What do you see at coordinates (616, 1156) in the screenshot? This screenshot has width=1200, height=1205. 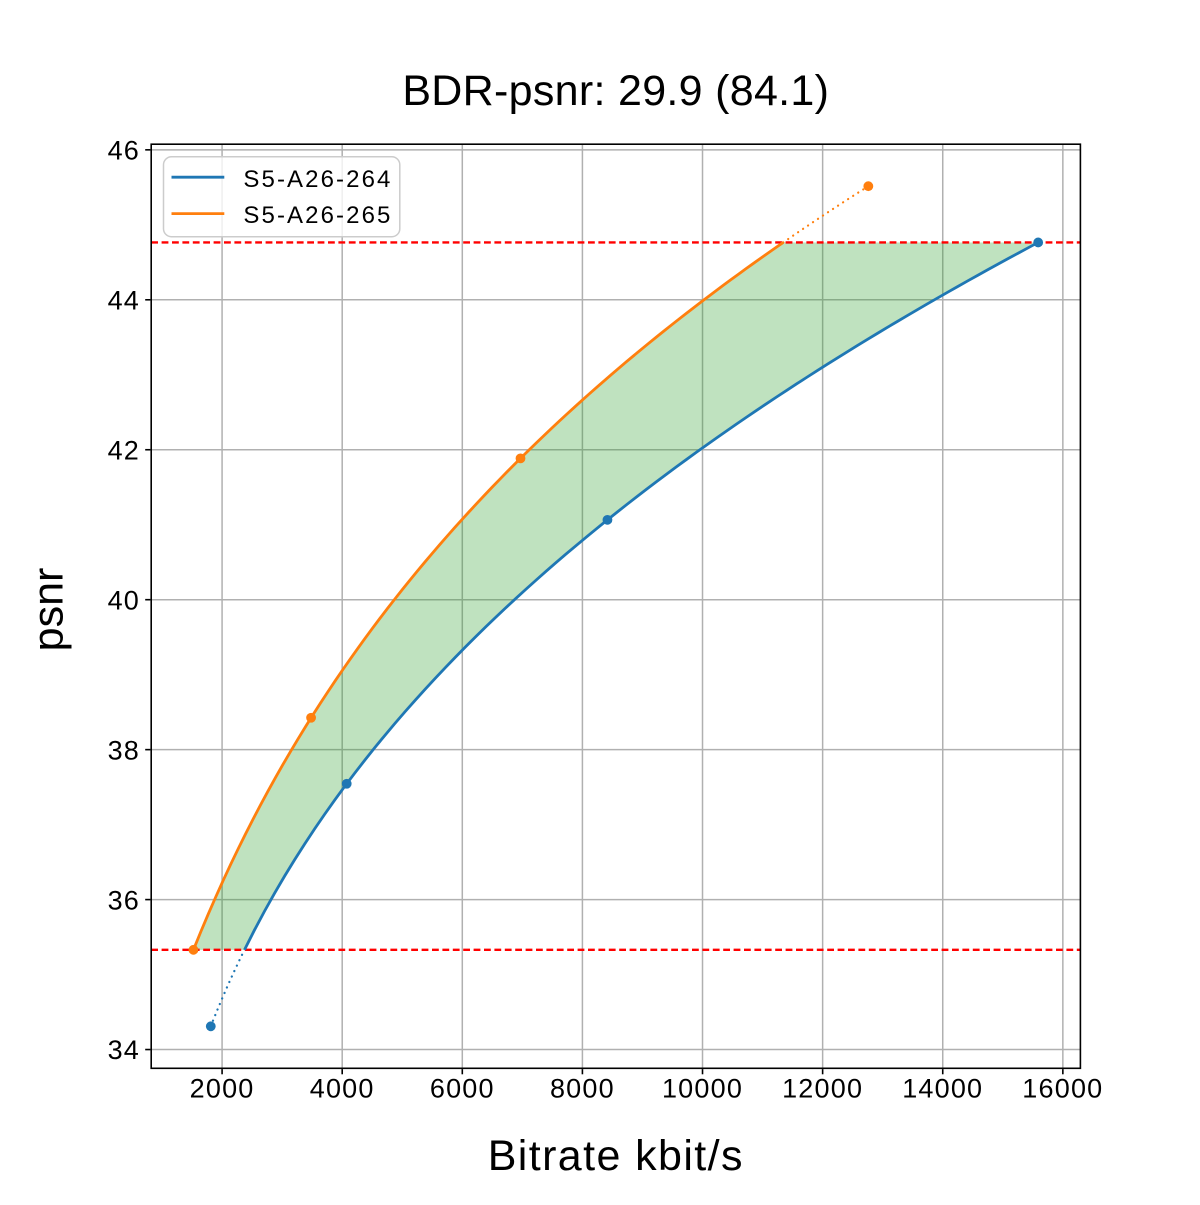 I see `svg-text: Bitrate kbit/s` at bounding box center [616, 1156].